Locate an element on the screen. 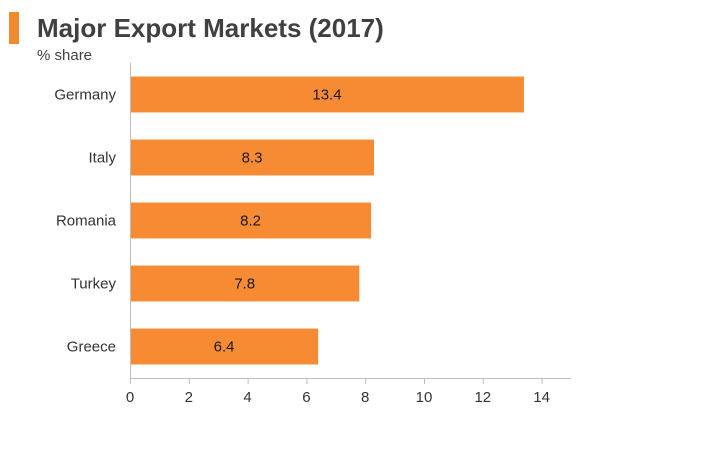  value-label-italy: 8.3 is located at coordinates (252, 158).